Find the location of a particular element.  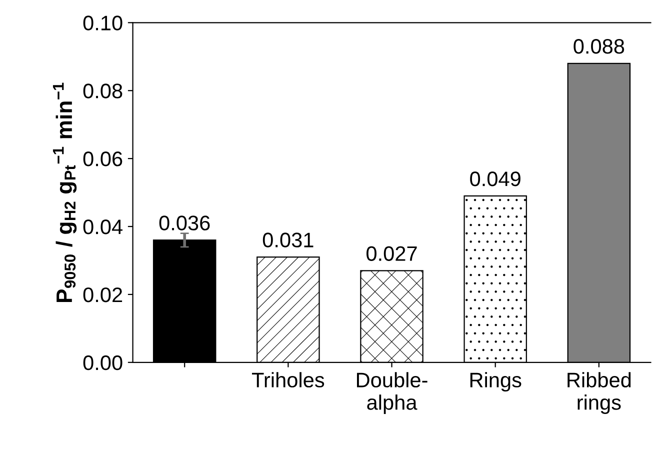

y-tick-label: 0.08 is located at coordinates (102, 91).